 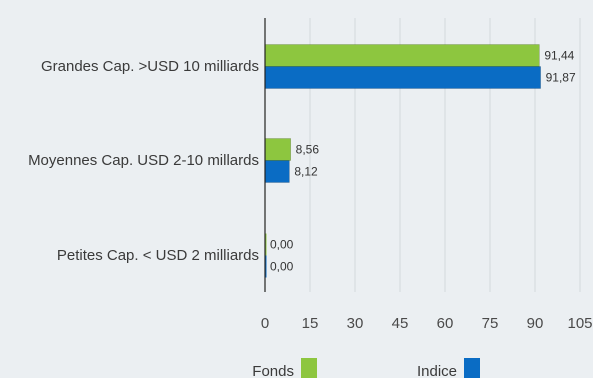 What do you see at coordinates (400, 323) in the screenshot?
I see `x-tick-label: 45` at bounding box center [400, 323].